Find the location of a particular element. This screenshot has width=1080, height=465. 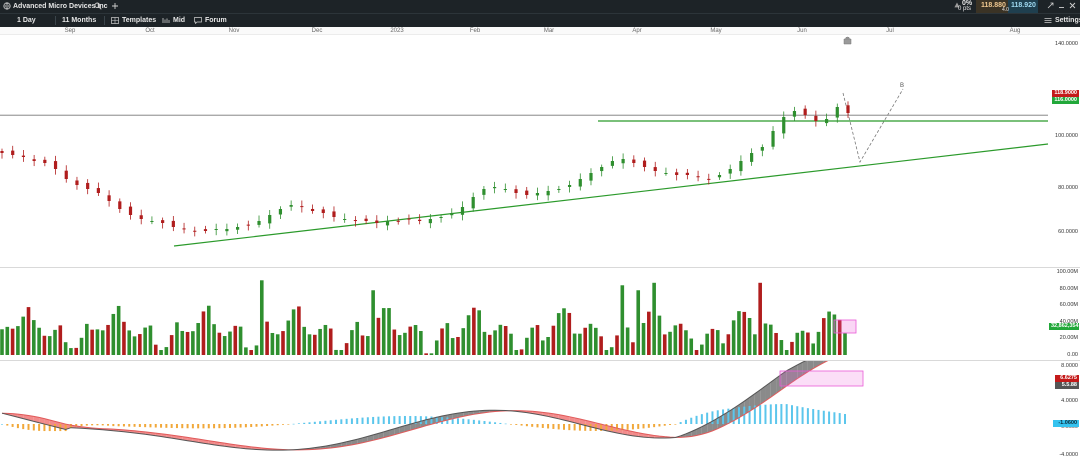

price-type-selector: Mid is located at coordinates (179, 20).